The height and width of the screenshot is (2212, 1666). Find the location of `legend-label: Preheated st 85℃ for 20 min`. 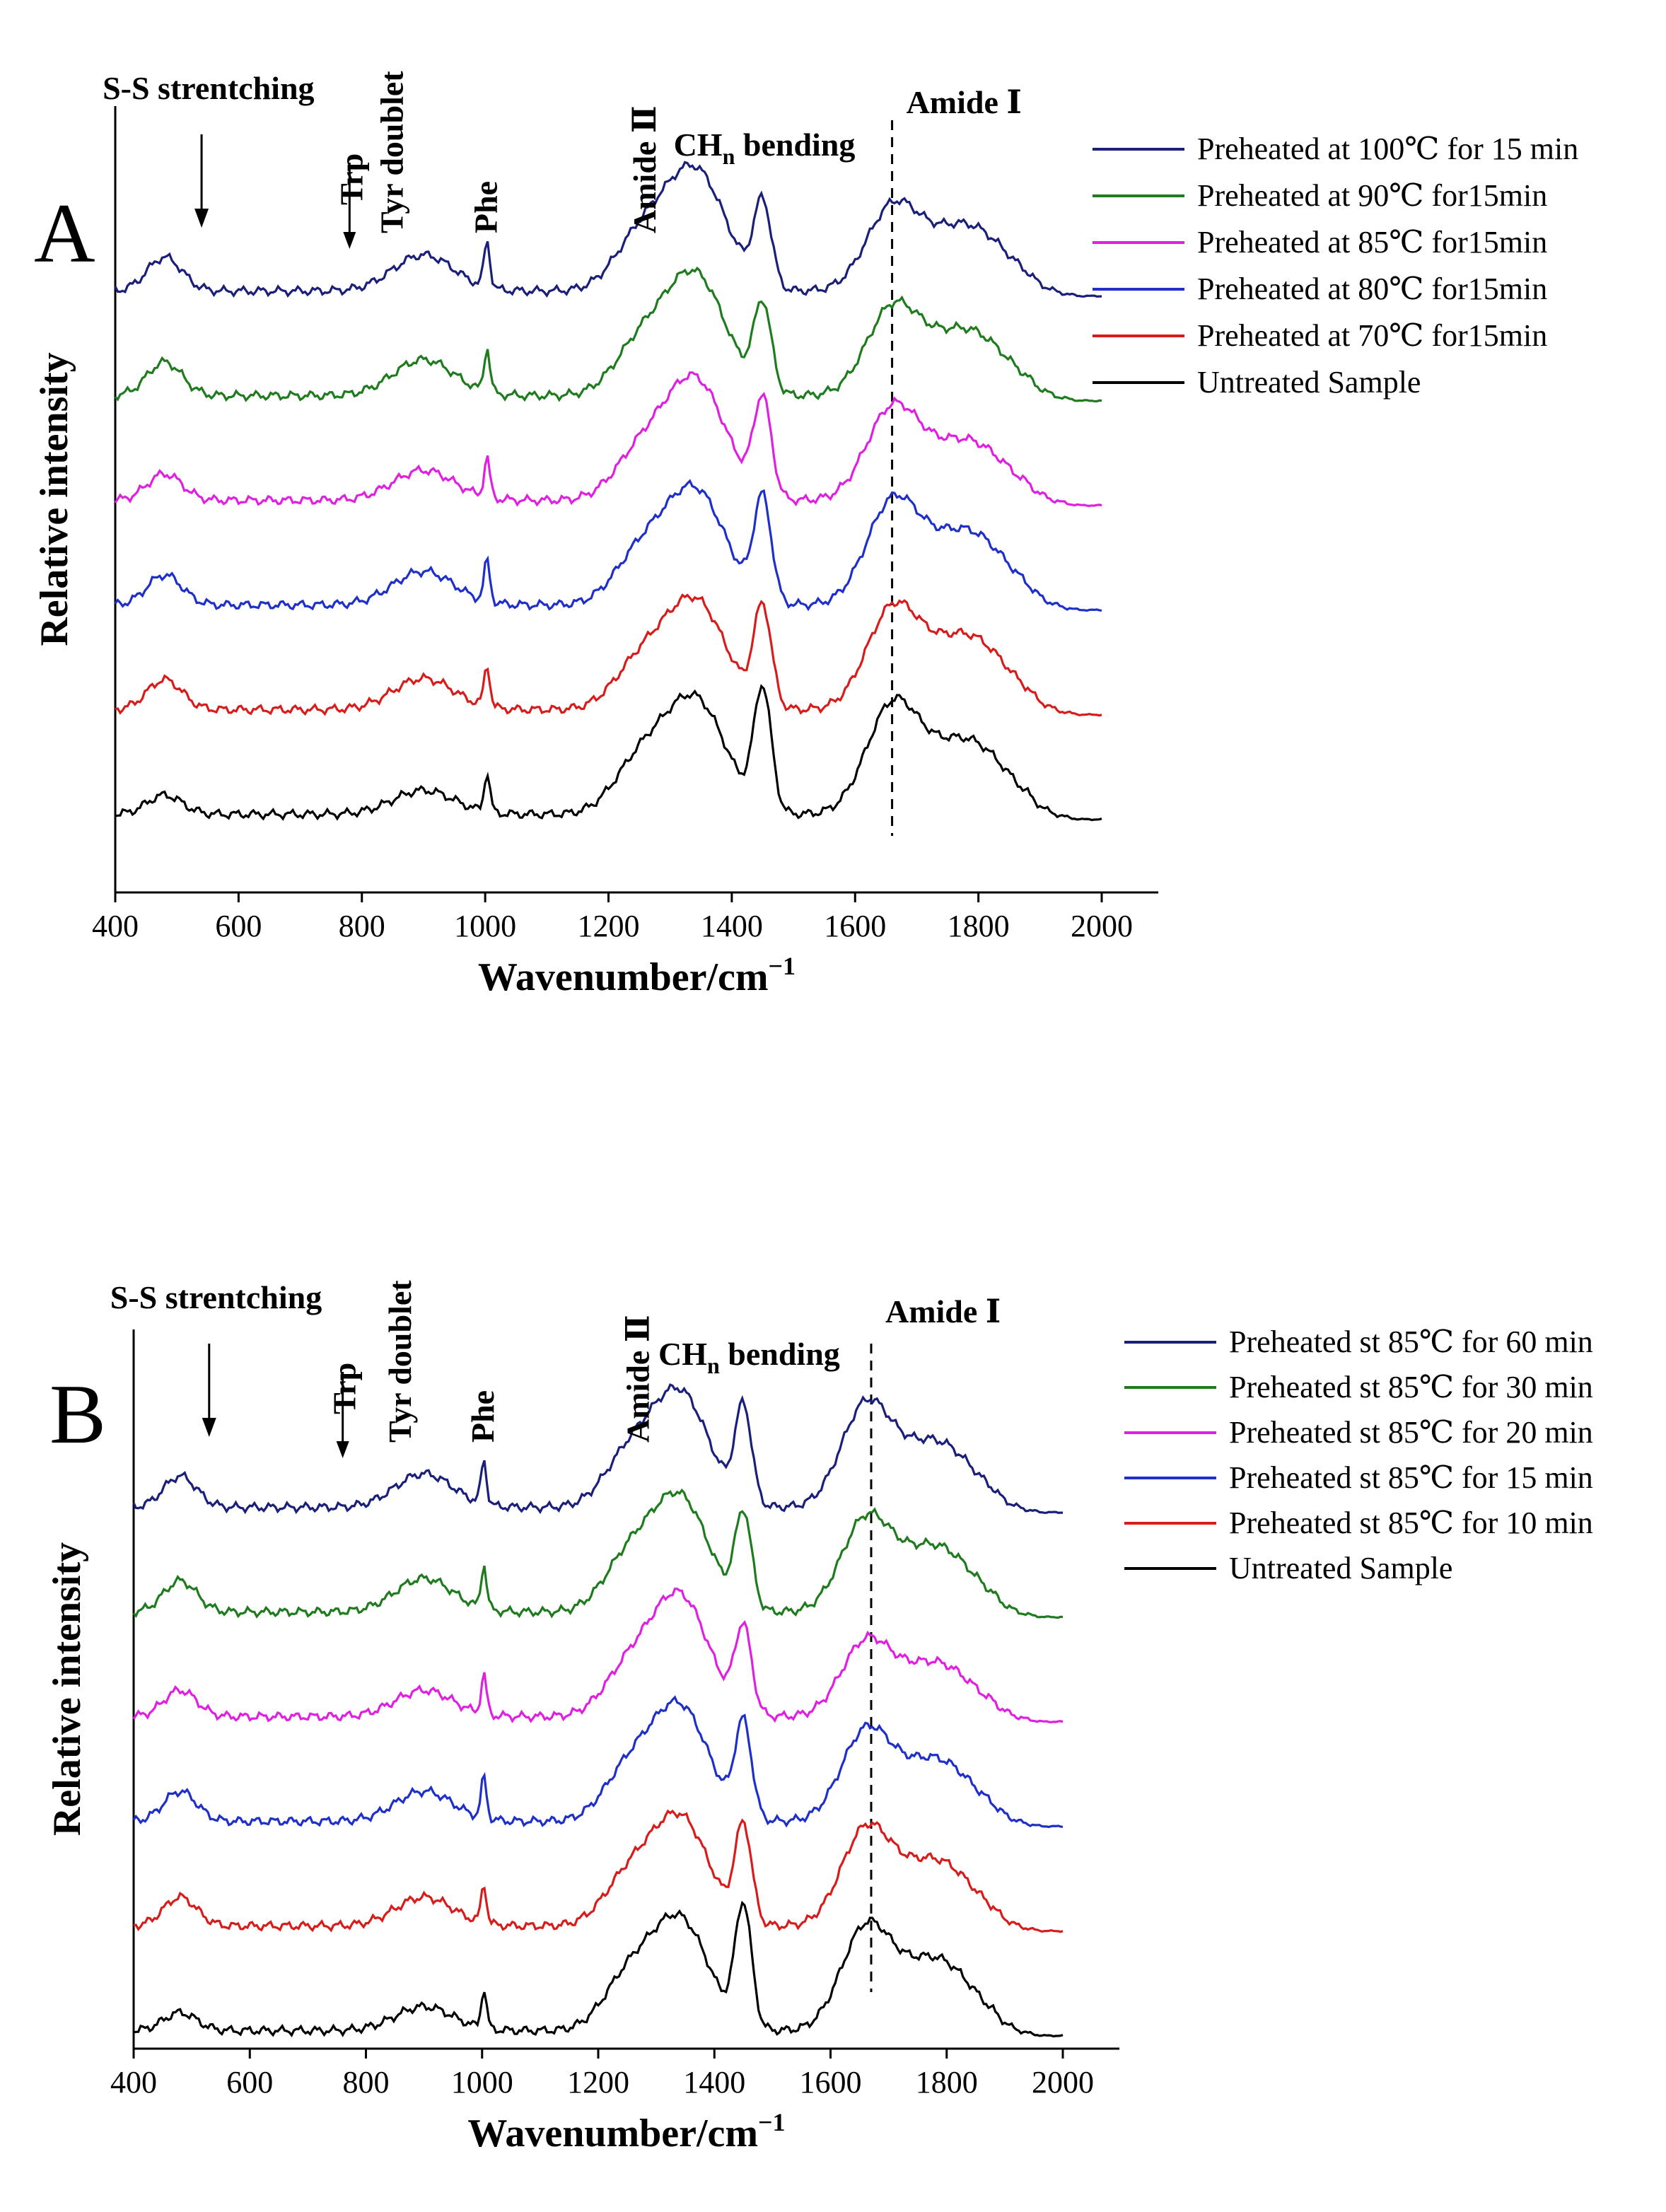

legend-label: Preheated st 85℃ for 20 min is located at coordinates (1411, 1432).